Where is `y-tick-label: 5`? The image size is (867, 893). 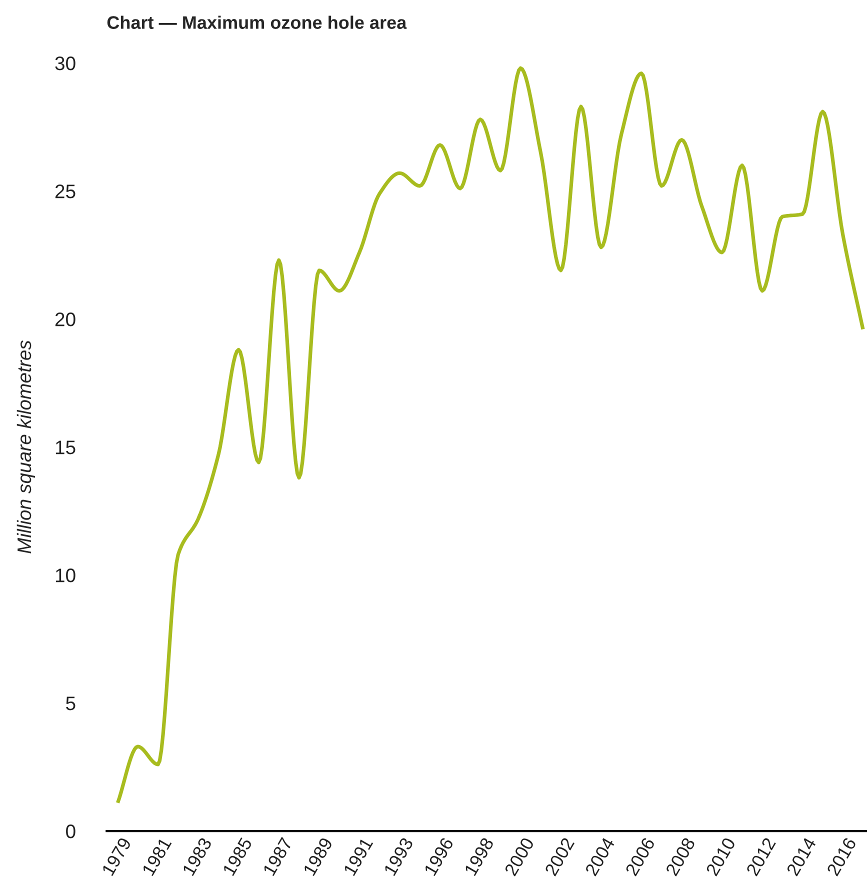 y-tick-label: 5 is located at coordinates (71, 703).